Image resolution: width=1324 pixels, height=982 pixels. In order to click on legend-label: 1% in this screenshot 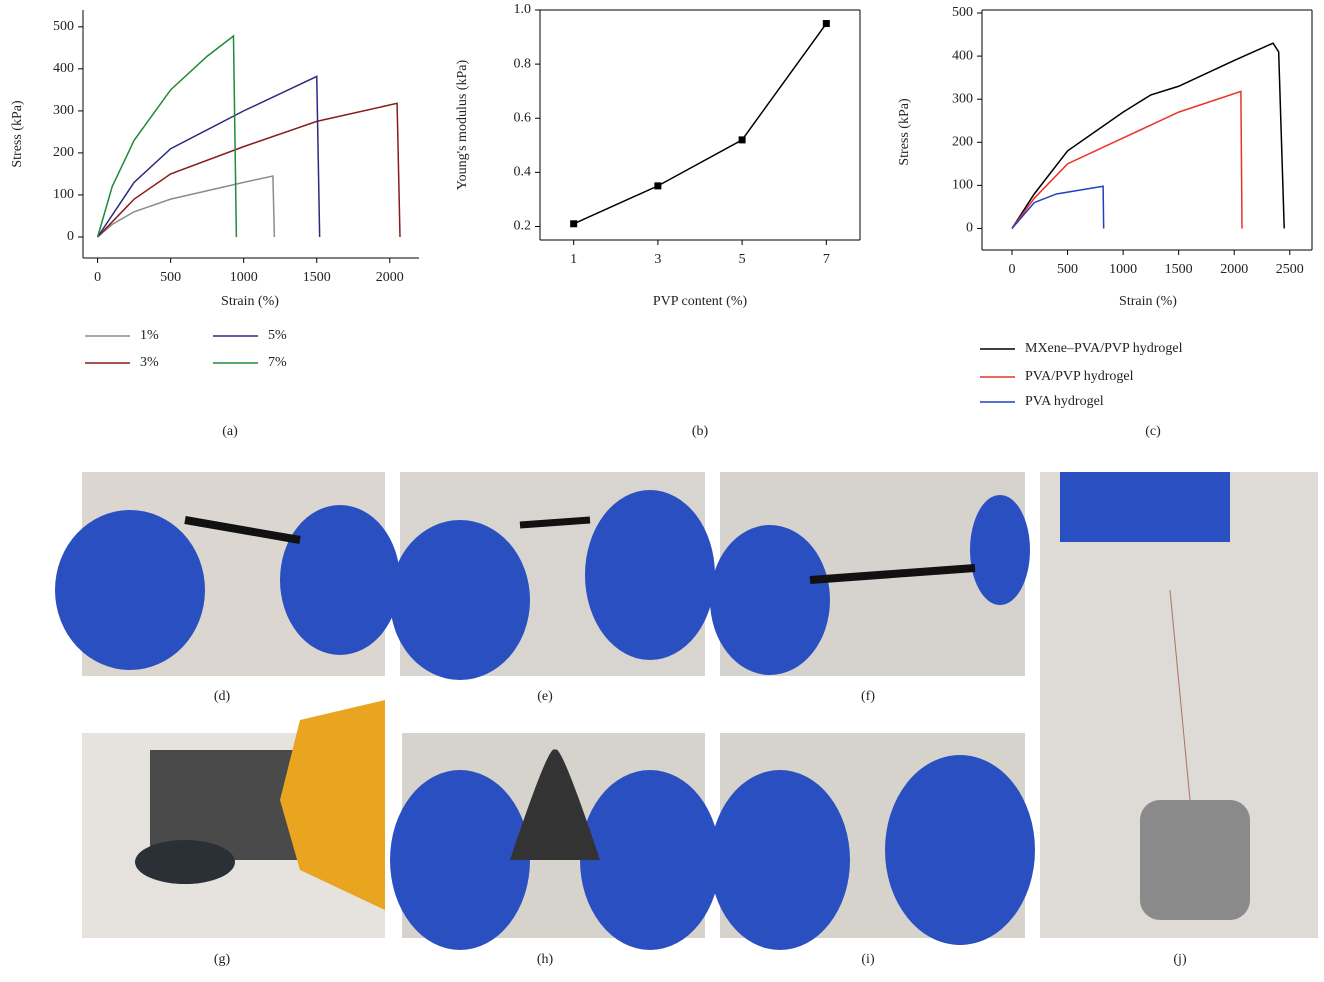, I will do `click(149, 335)`.